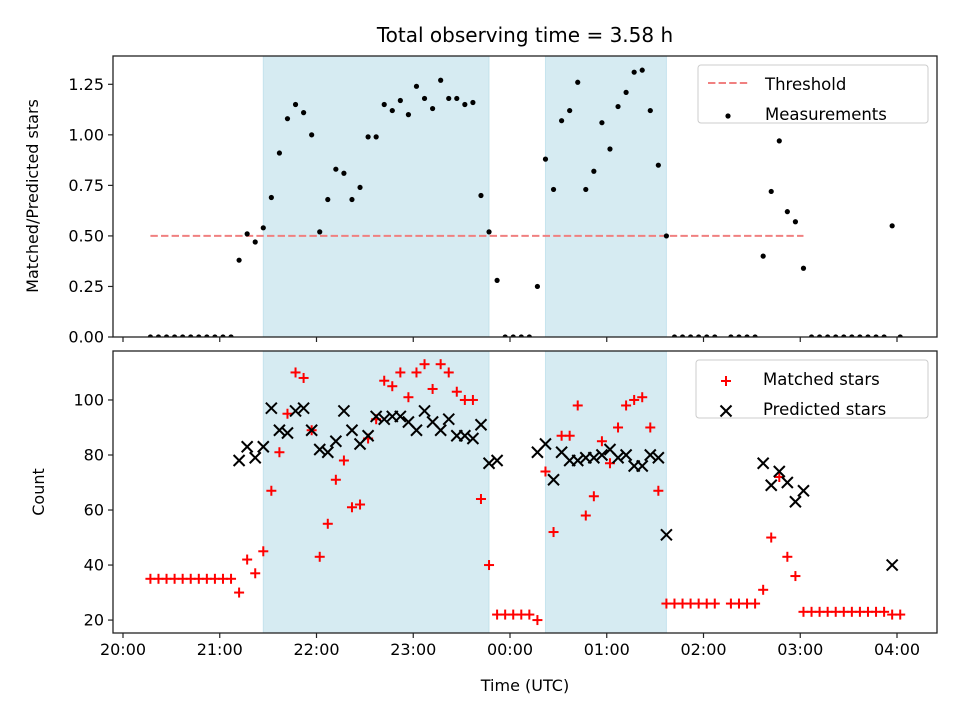 The image size is (960, 720). What do you see at coordinates (821, 379) in the screenshot?
I see `legend-label: Matched stars` at bounding box center [821, 379].